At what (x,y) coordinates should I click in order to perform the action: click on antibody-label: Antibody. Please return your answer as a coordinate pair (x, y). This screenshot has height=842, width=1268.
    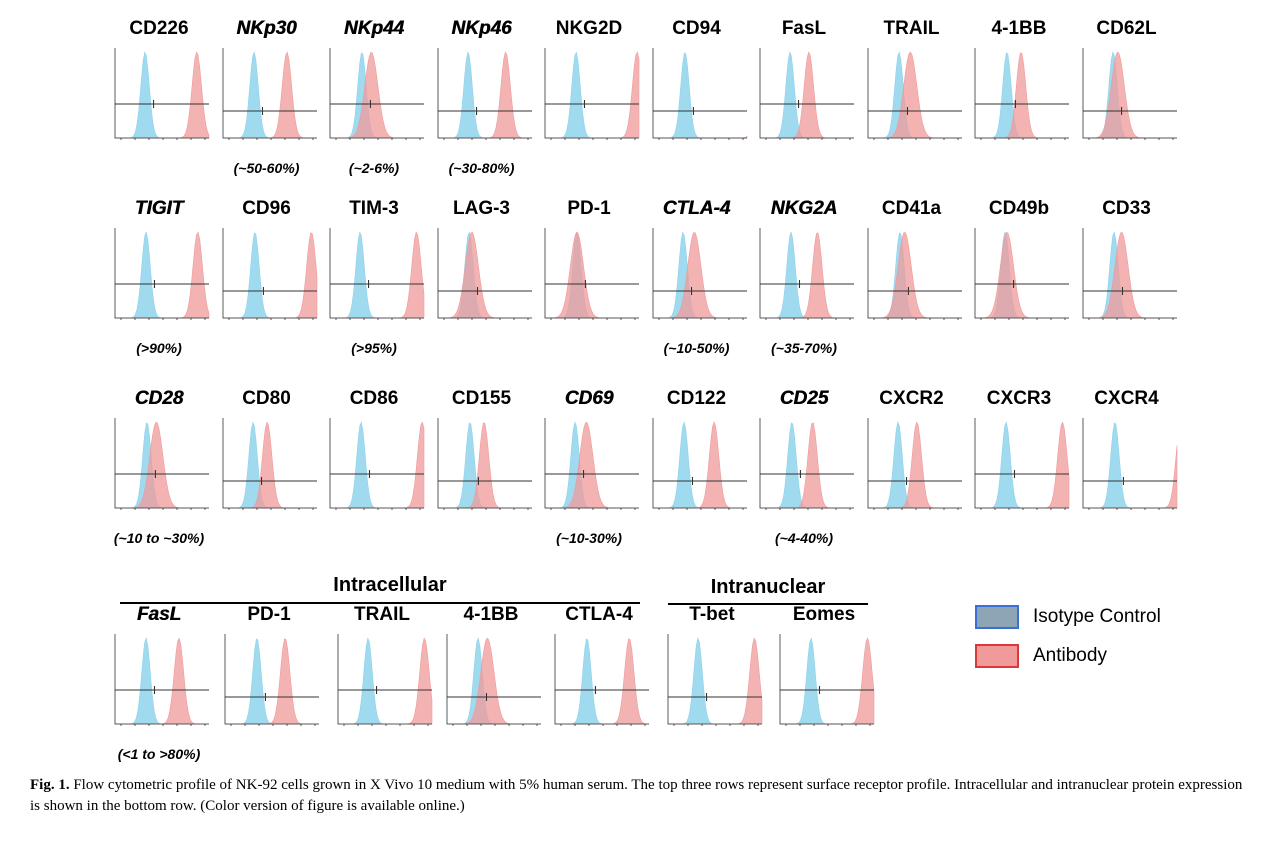
    Looking at the image, I should click on (1070, 655).